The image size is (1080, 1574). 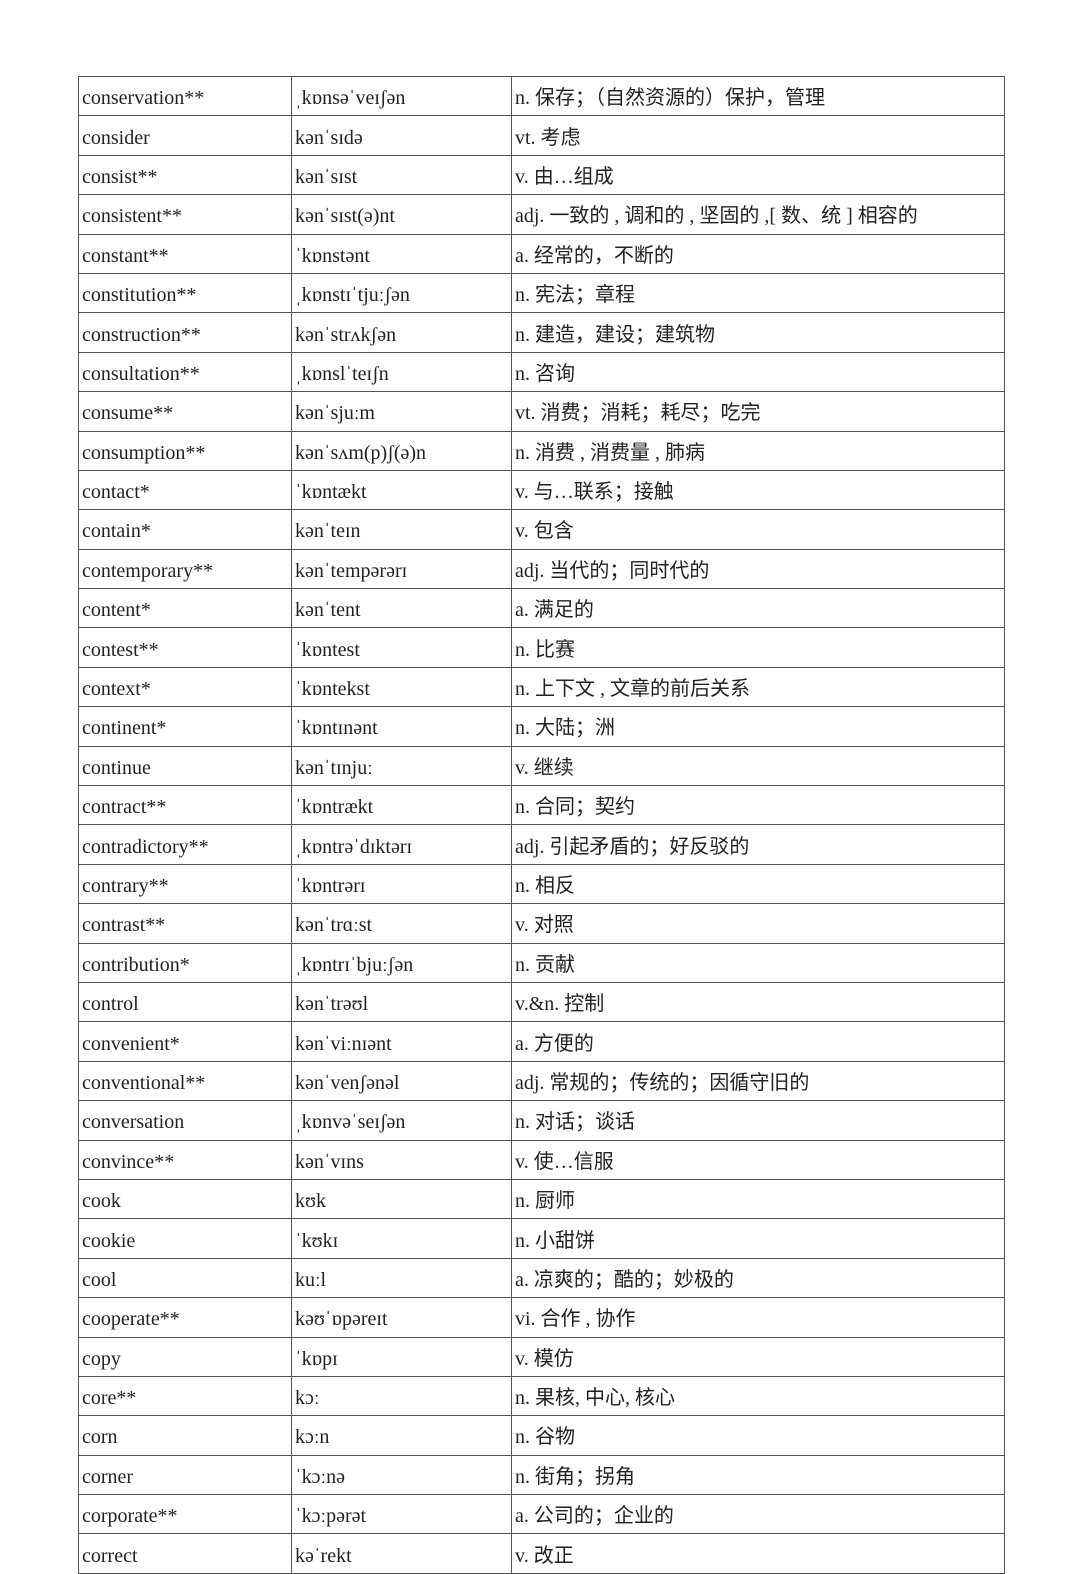 I want to click on meaning-cell: a. 经常的，不断的, so click(x=758, y=253).